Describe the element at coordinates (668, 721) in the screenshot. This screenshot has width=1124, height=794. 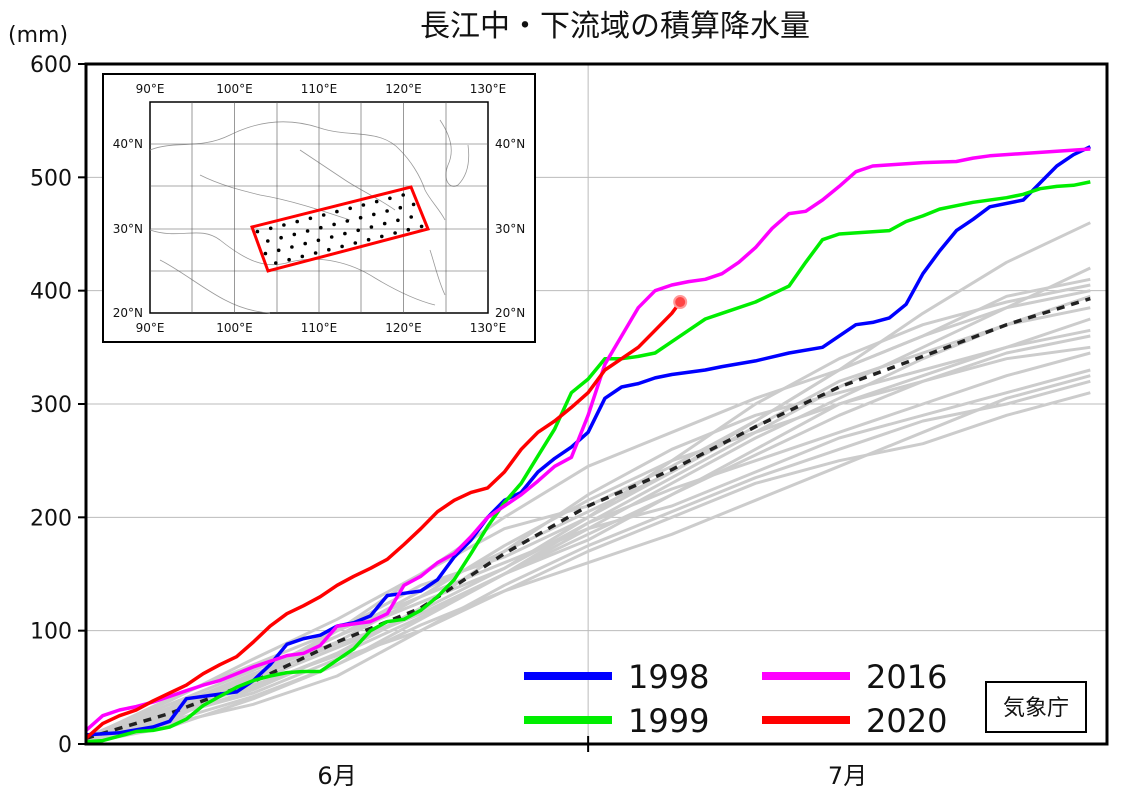
I see `legend-label: 1999` at that location.